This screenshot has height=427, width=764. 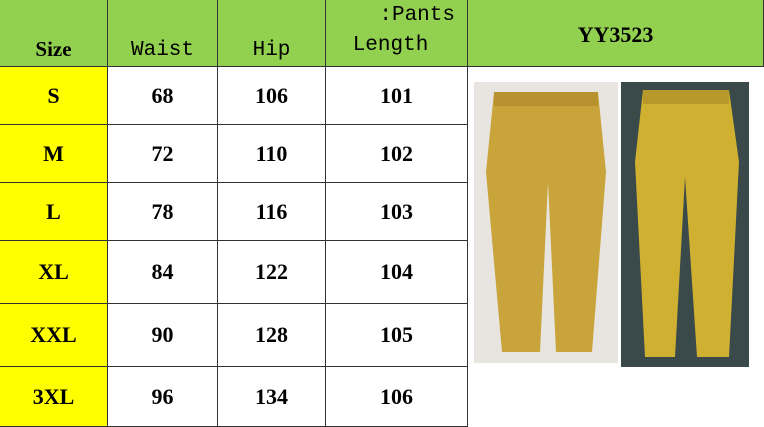 I want to click on cell-length: 101, so click(x=397, y=96).